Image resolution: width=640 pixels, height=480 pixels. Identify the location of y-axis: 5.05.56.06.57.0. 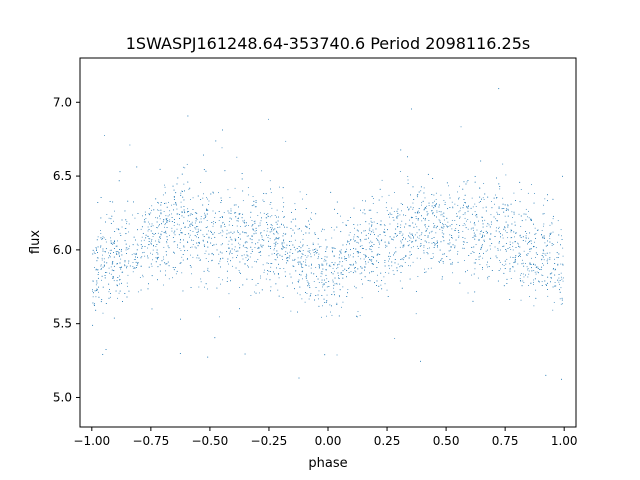
(66, 249).